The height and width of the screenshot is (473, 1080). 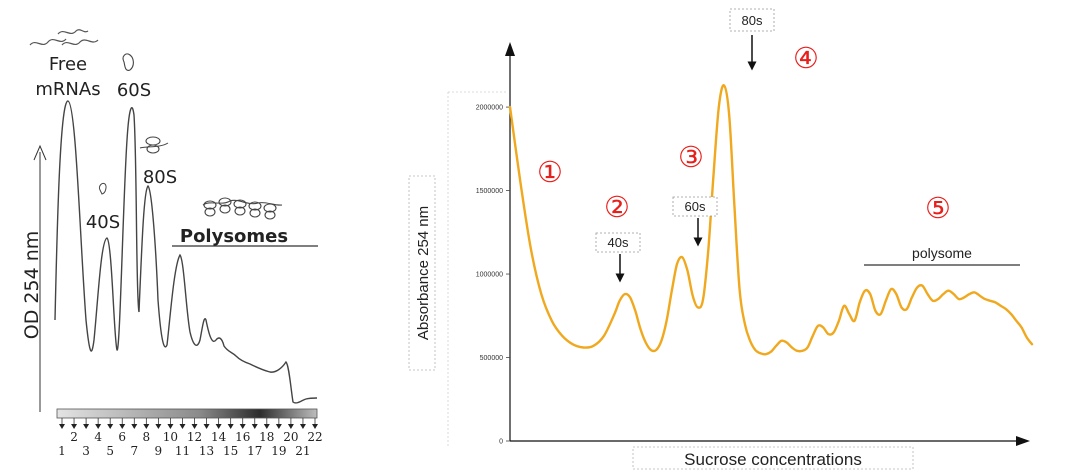 What do you see at coordinates (86, 451) in the screenshot?
I see `fraction-label: 3` at bounding box center [86, 451].